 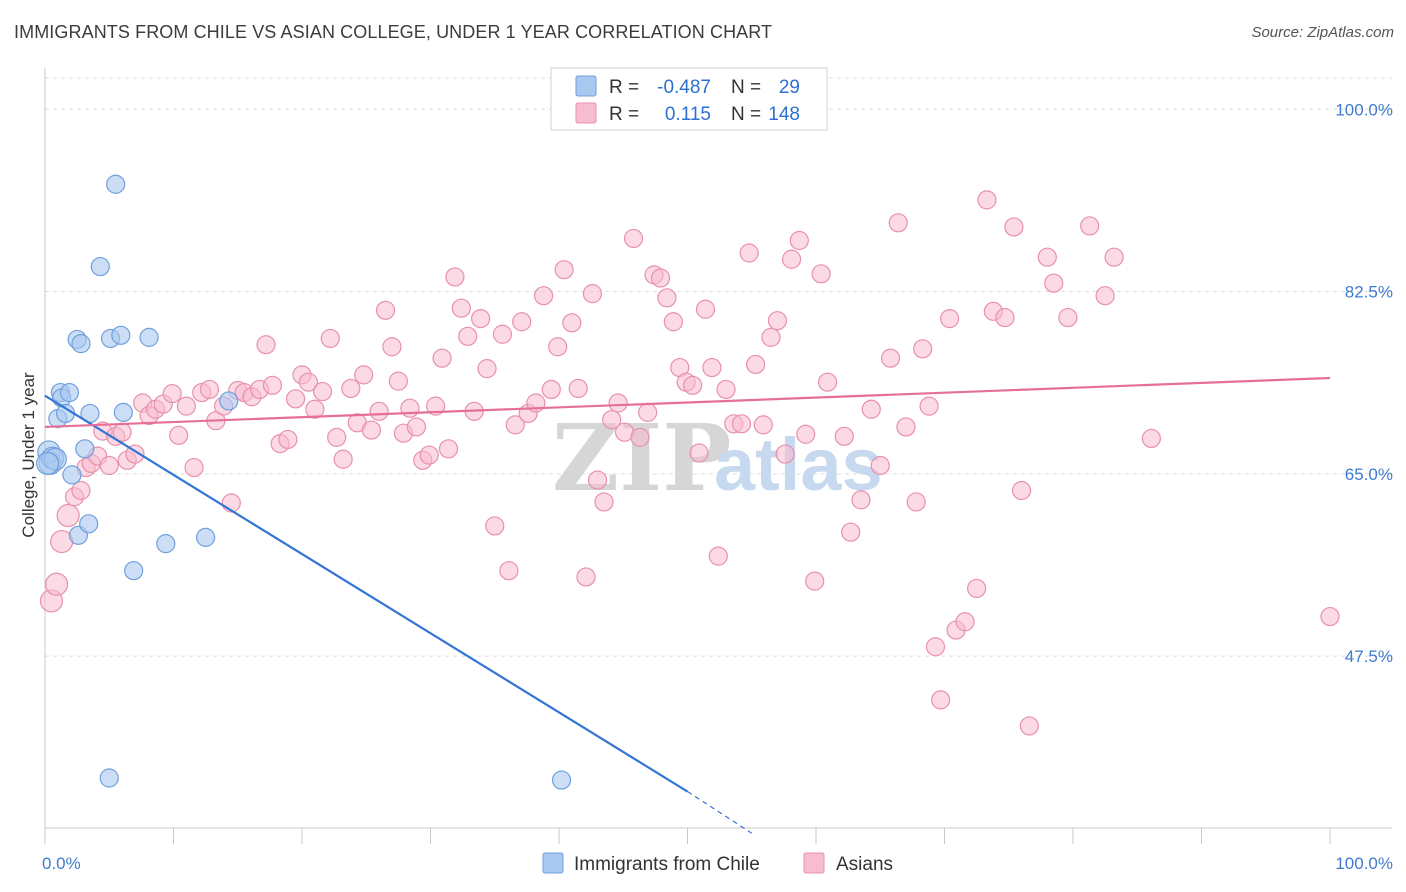 What do you see at coordinates (717, 458) in the screenshot?
I see `watermark: ZIP atlas` at bounding box center [717, 458].